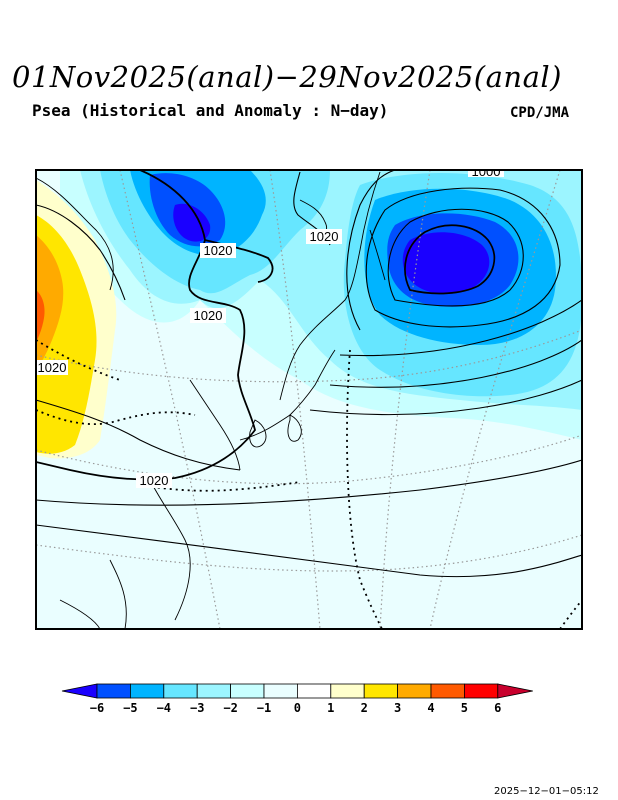 The height and width of the screenshot is (800, 618). I want to click on isobar-label-2: 1020, so click(324, 236).